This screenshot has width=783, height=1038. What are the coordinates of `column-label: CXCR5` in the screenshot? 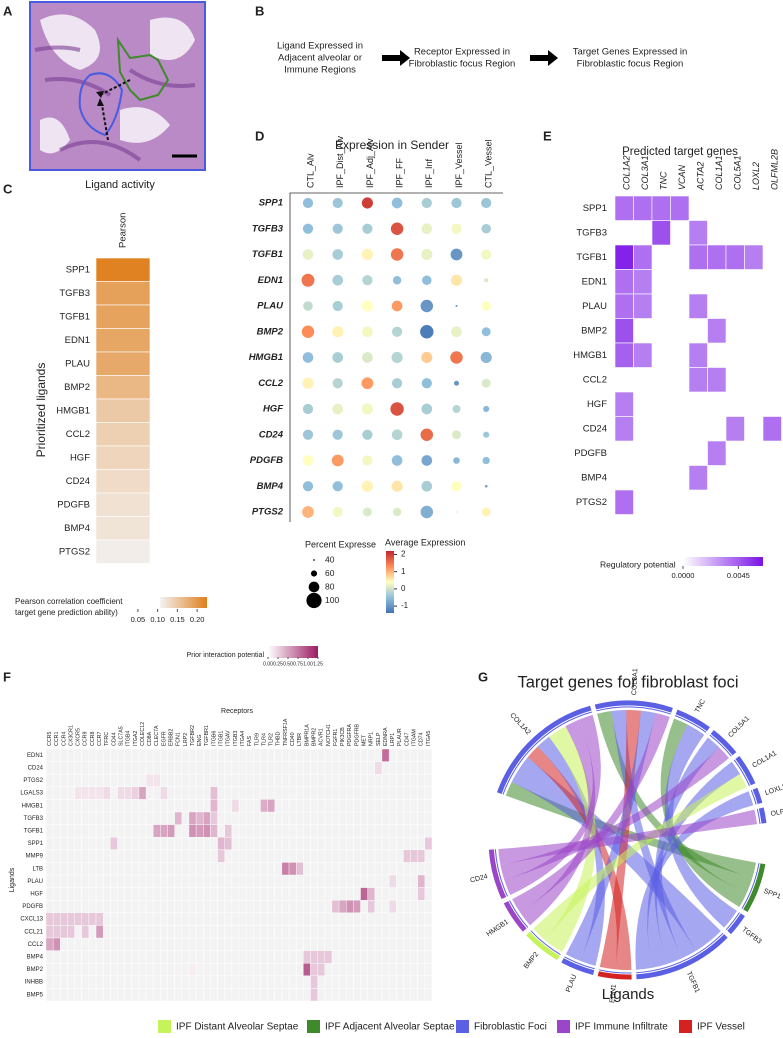 It's located at (79, 737).